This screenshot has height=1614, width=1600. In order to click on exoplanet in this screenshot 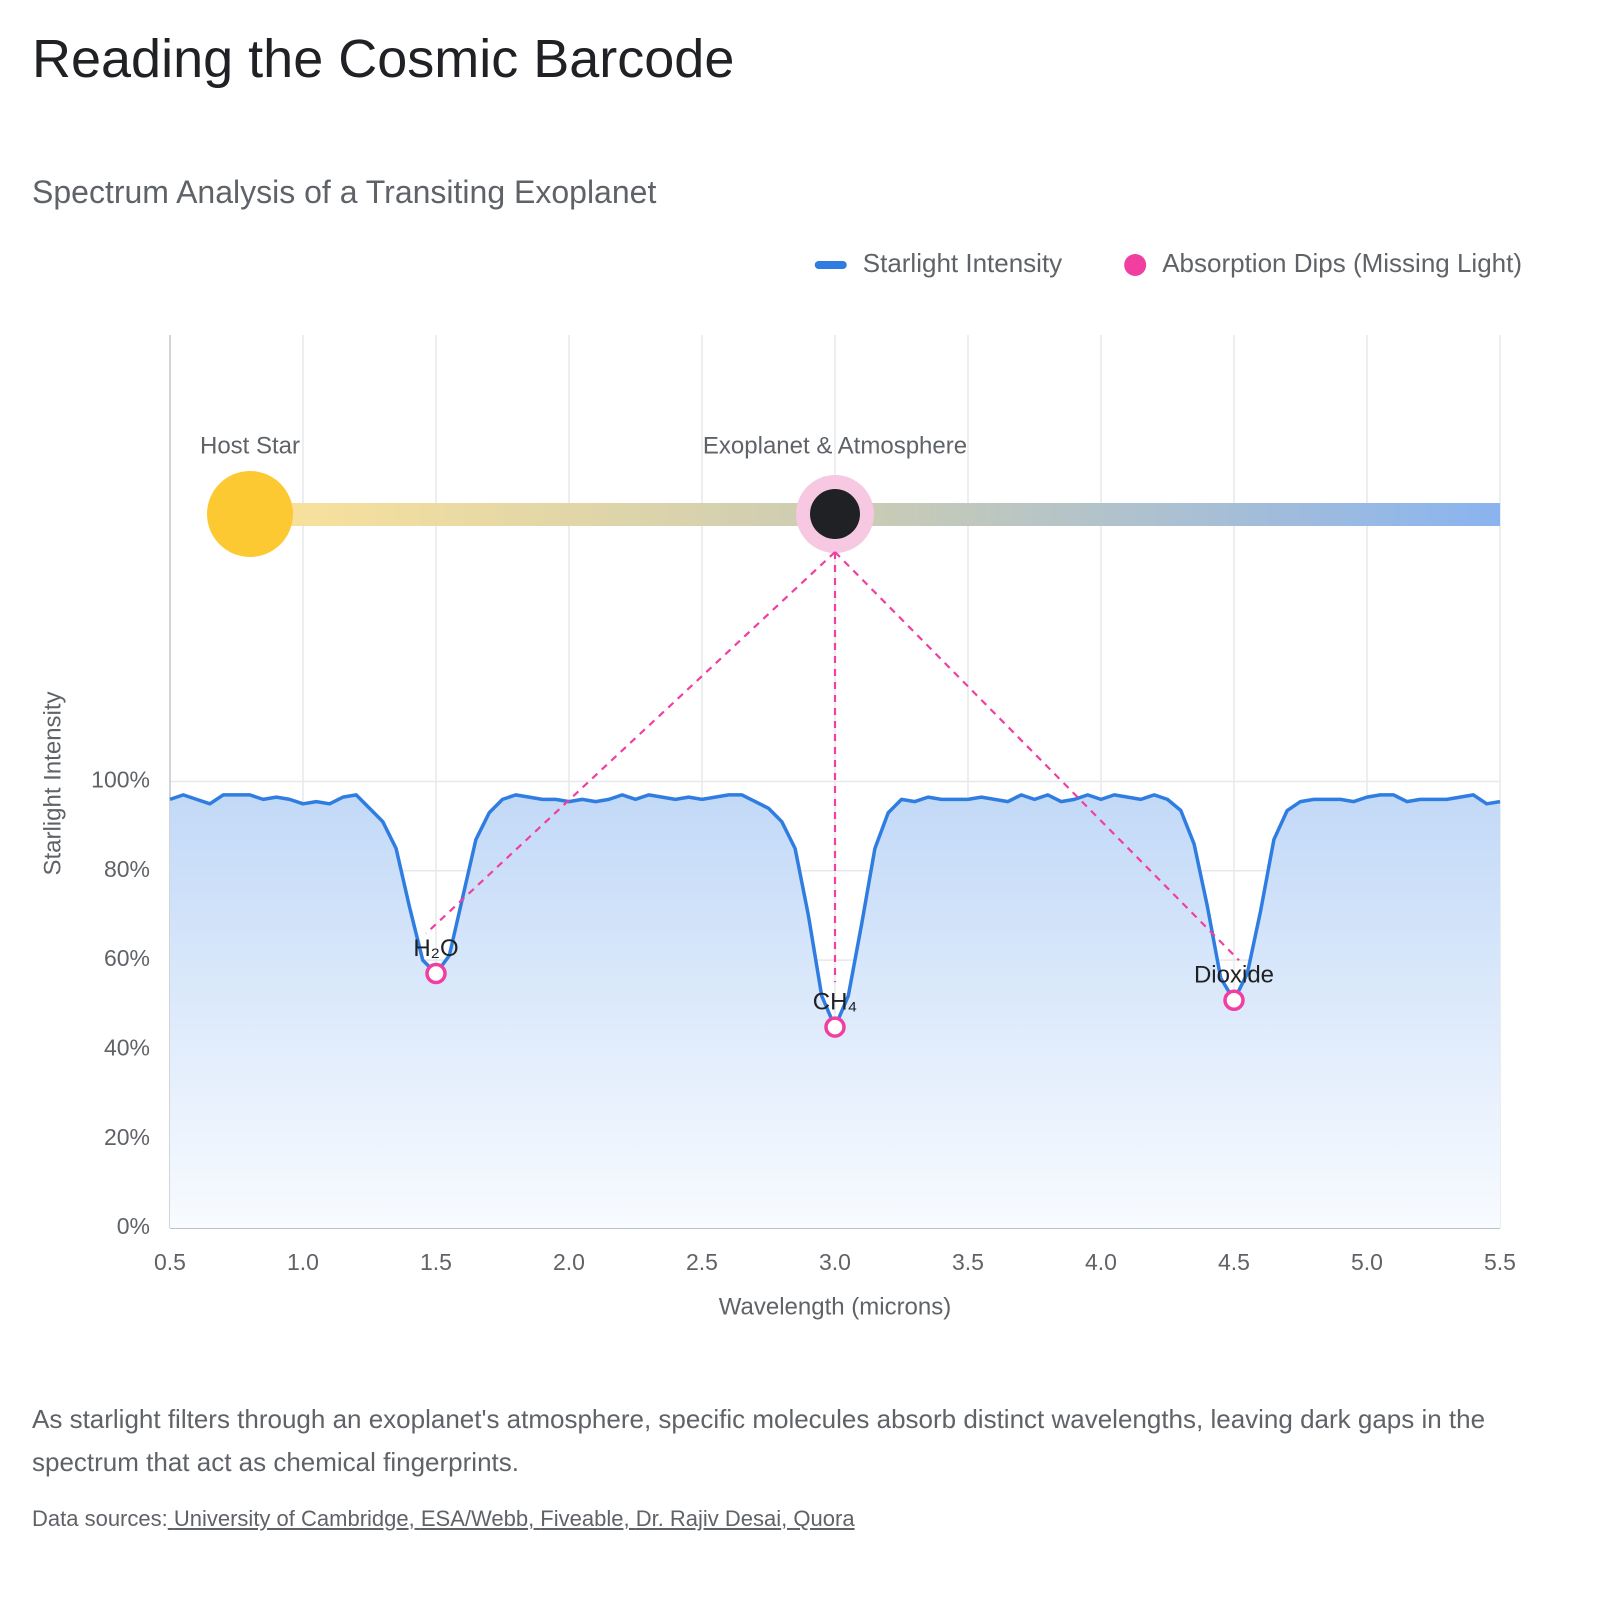, I will do `click(835, 514)`.